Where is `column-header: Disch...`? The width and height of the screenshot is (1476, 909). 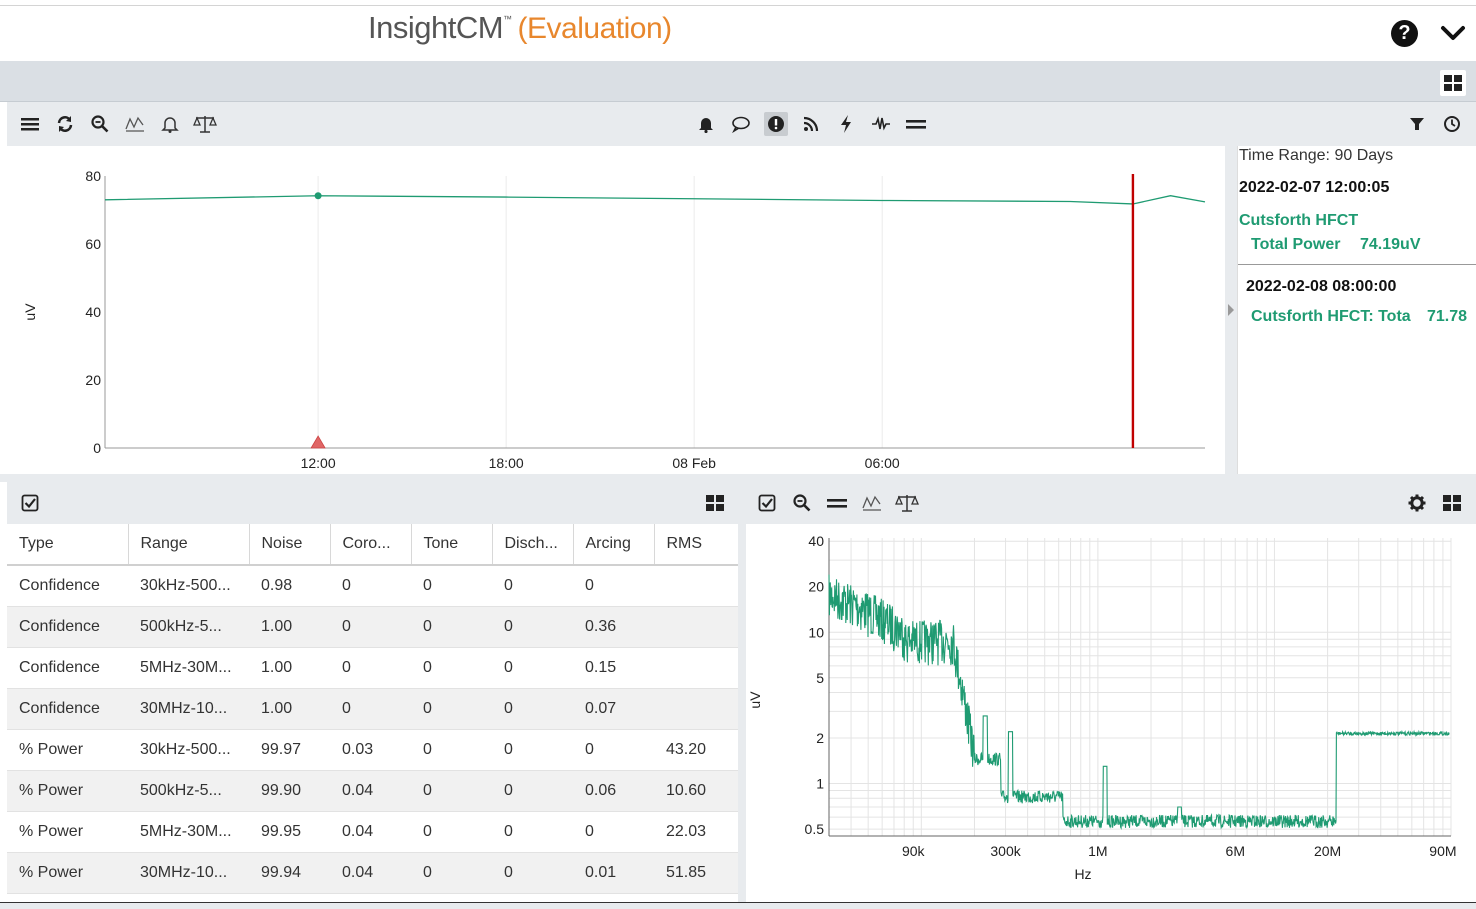 column-header: Disch... is located at coordinates (532, 545).